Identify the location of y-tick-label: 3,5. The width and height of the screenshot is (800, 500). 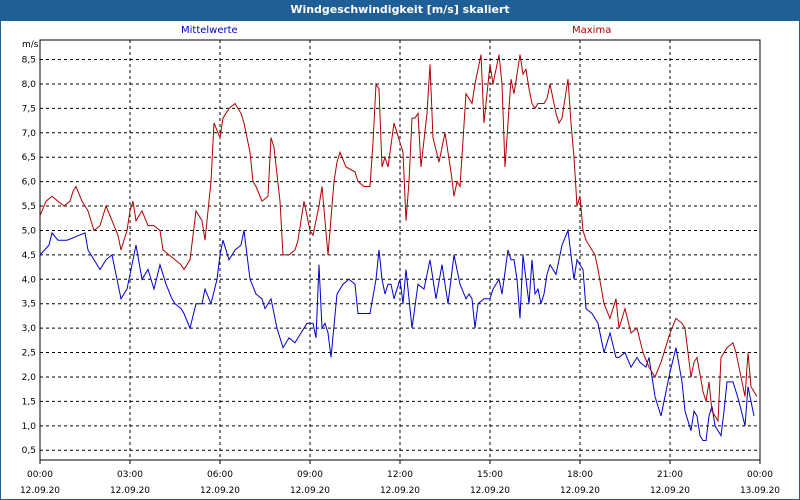
(29, 305).